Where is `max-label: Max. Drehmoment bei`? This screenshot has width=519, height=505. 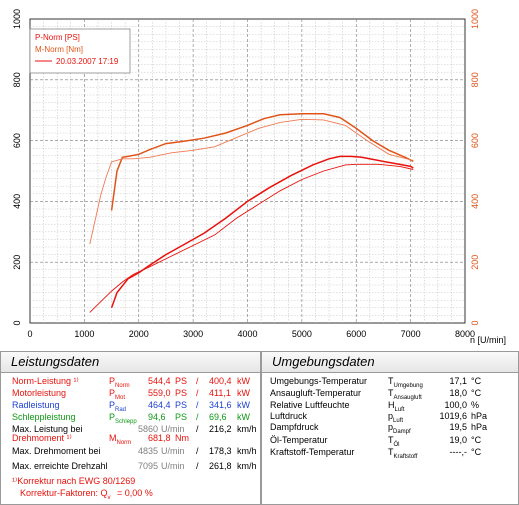 max-label: Max. Drehmoment bei is located at coordinates (56, 451).